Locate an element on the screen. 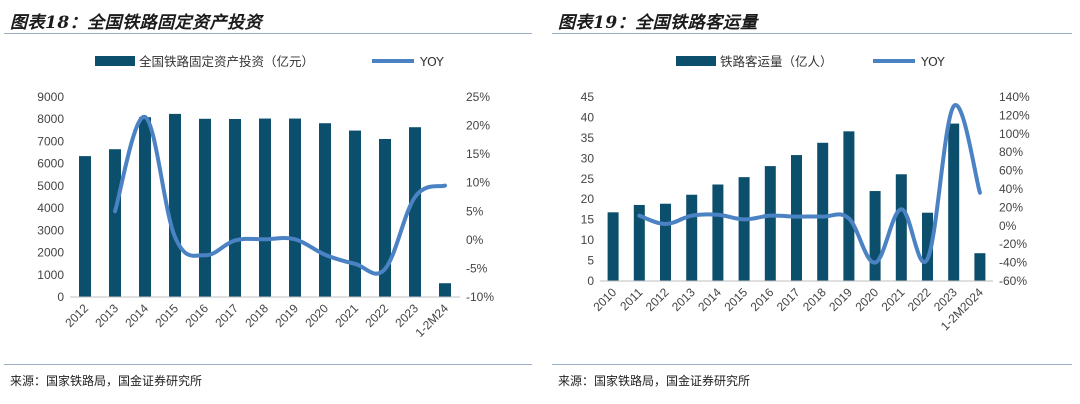 This screenshot has width=1080, height=404. legend-bar-label: 全国铁路固定资产投资（亿元） is located at coordinates (226, 61).